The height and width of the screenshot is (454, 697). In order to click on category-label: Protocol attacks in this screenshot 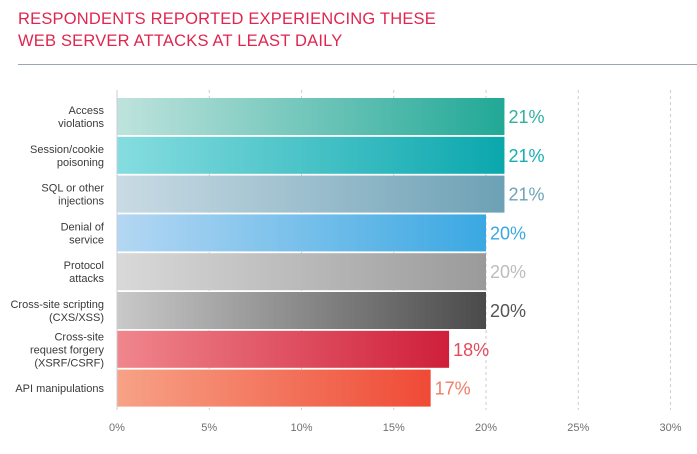, I will do `click(84, 272)`.